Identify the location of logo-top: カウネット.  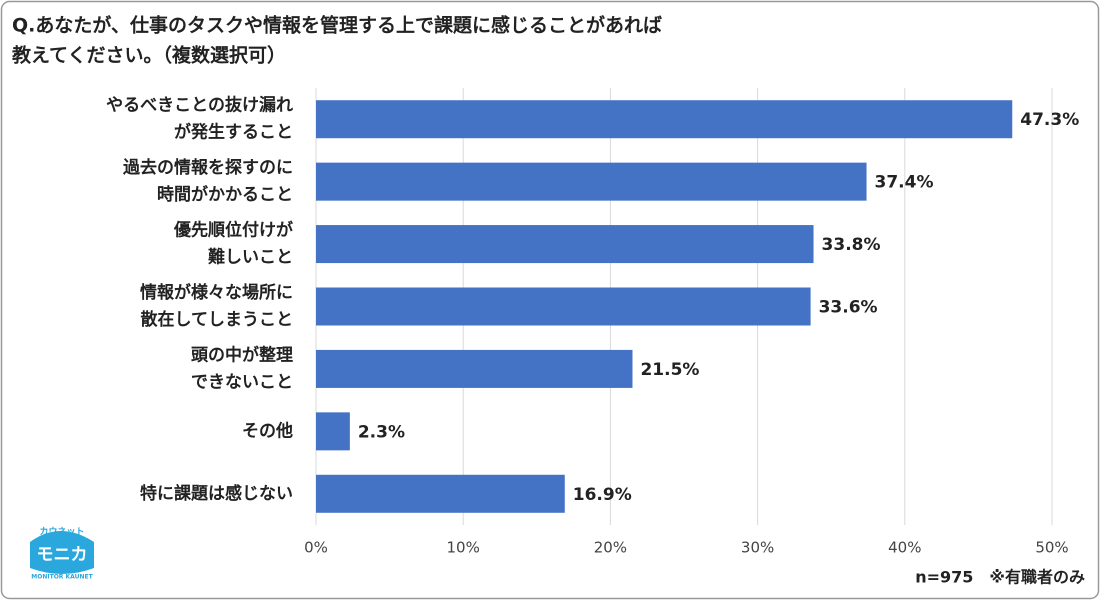
(61, 532).